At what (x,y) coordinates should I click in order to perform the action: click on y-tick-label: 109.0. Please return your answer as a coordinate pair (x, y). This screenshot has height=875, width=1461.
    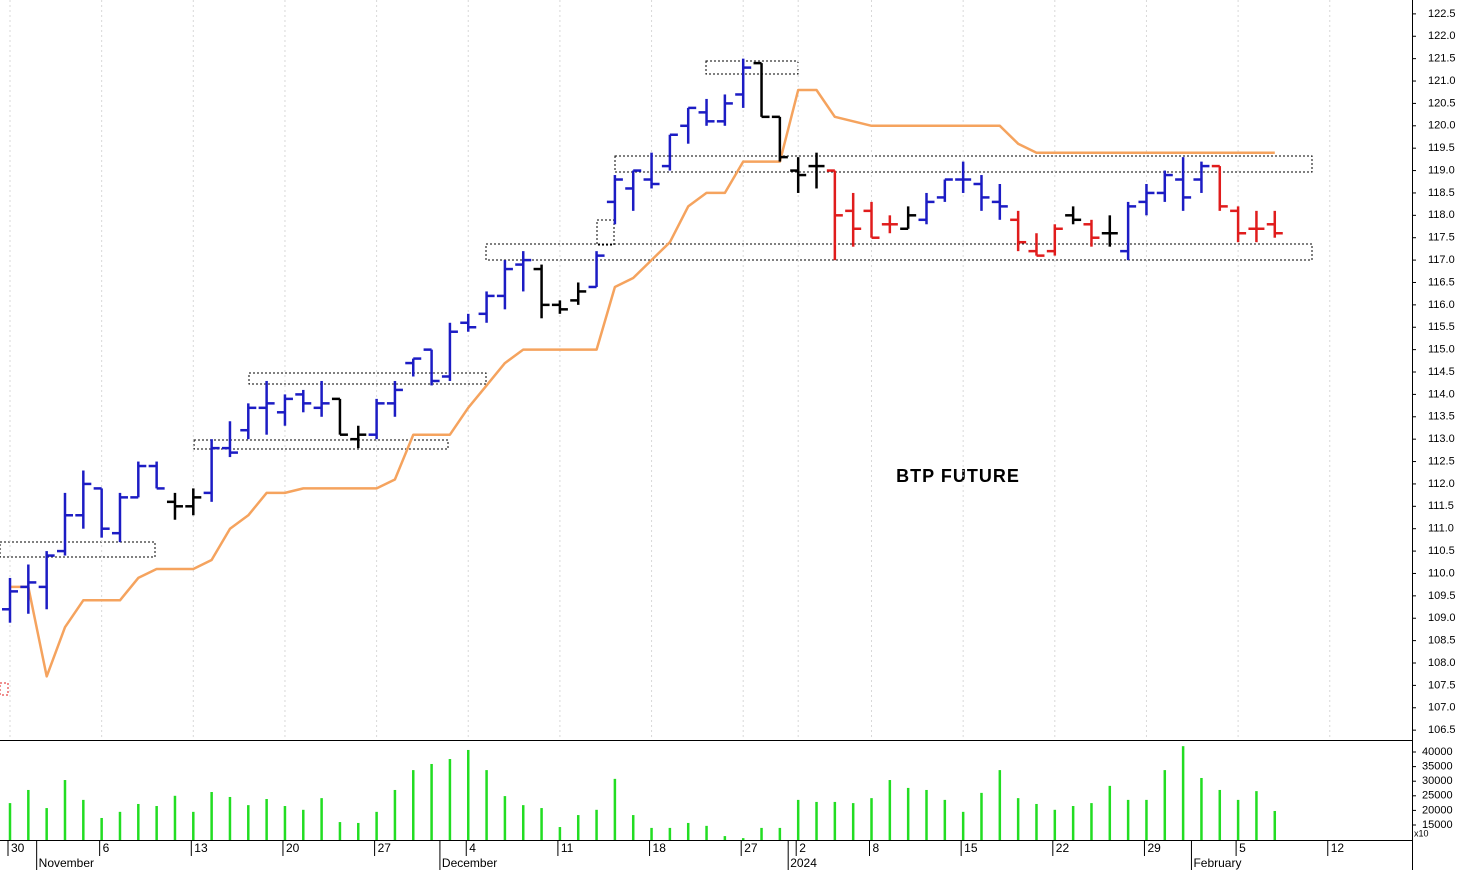
    Looking at the image, I should click on (1442, 618).